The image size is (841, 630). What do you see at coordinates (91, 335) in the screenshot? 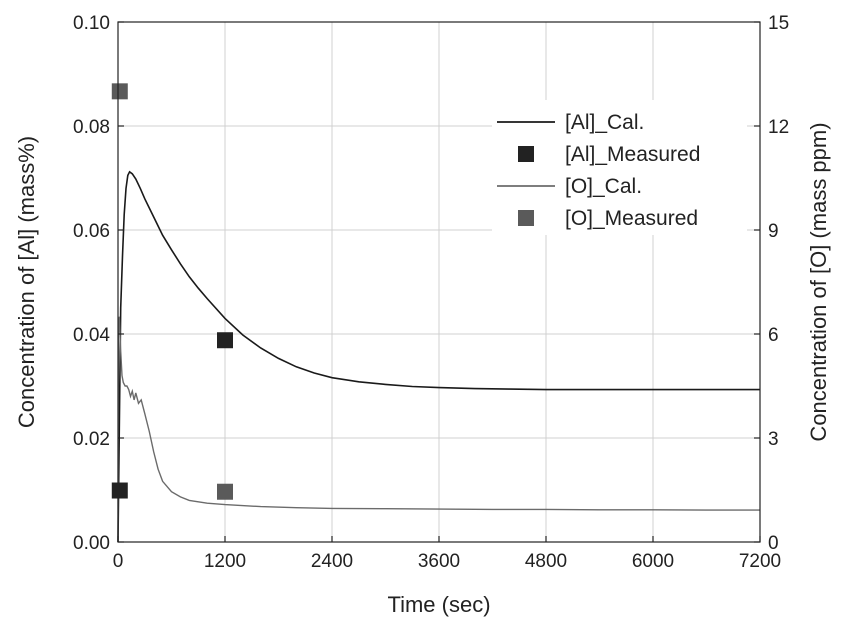
I see `y-left-tick-label: 0.04` at bounding box center [91, 335].